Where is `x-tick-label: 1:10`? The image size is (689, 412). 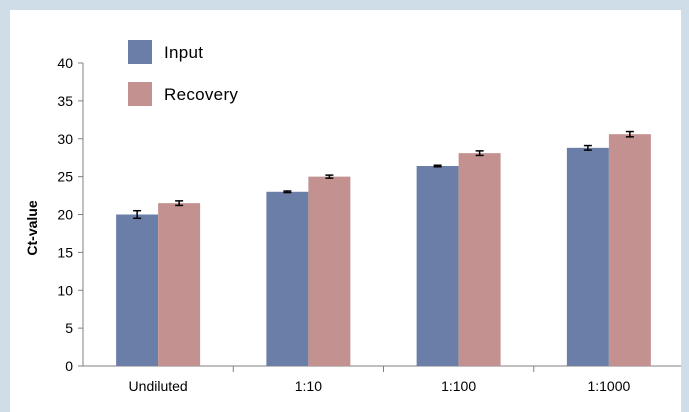 x-tick-label: 1:10 is located at coordinates (308, 386).